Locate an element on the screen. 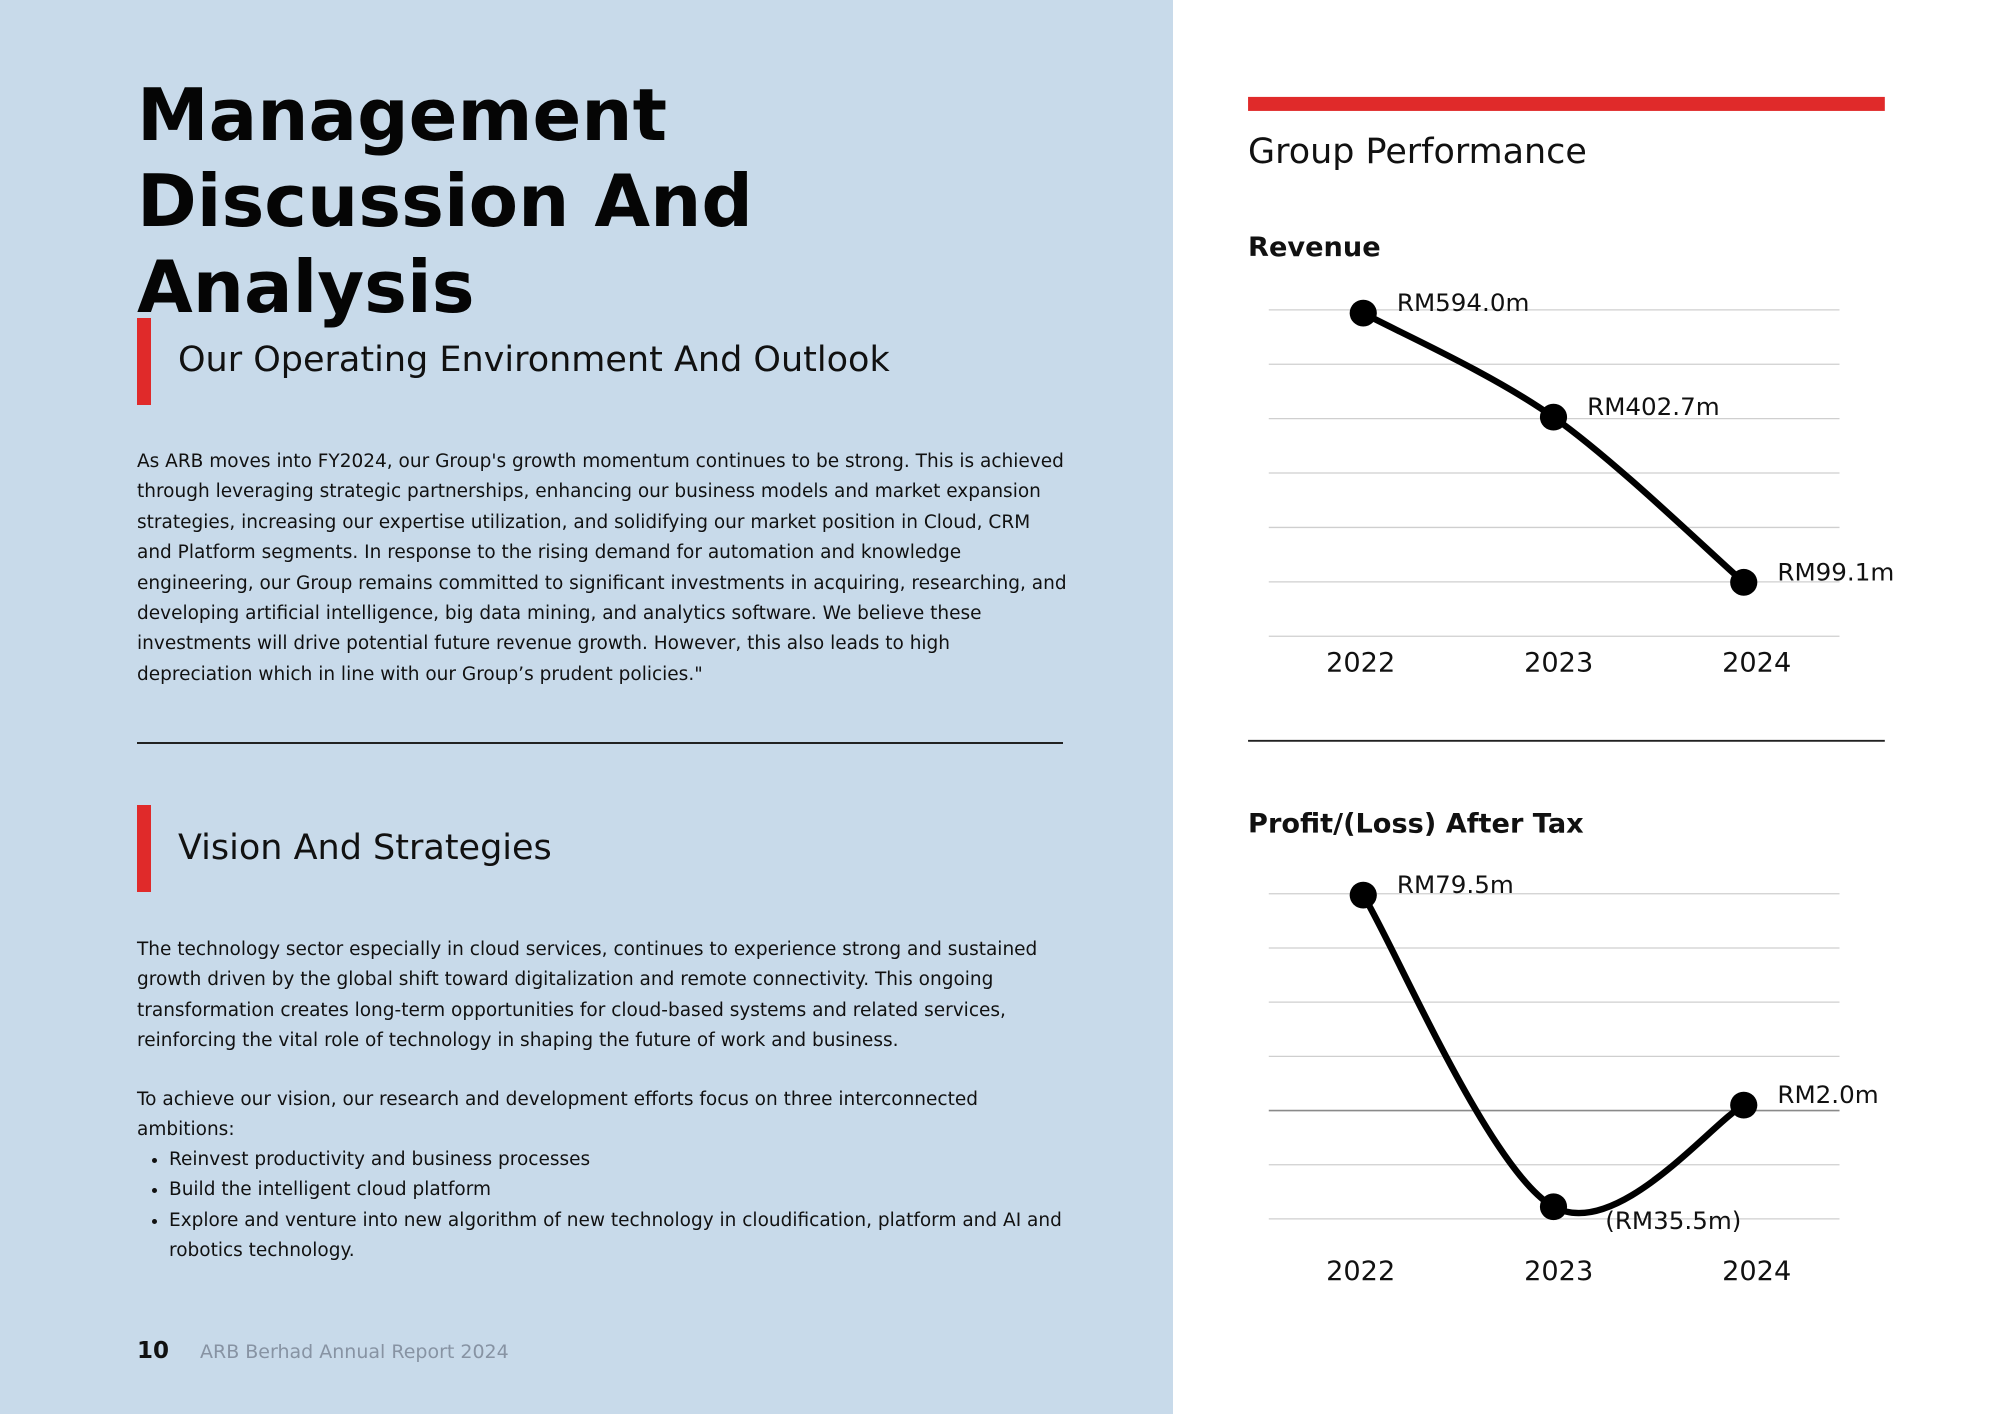 This screenshot has width=2000, height=1414. panel-title: Group Performance is located at coordinates (1417, 152).